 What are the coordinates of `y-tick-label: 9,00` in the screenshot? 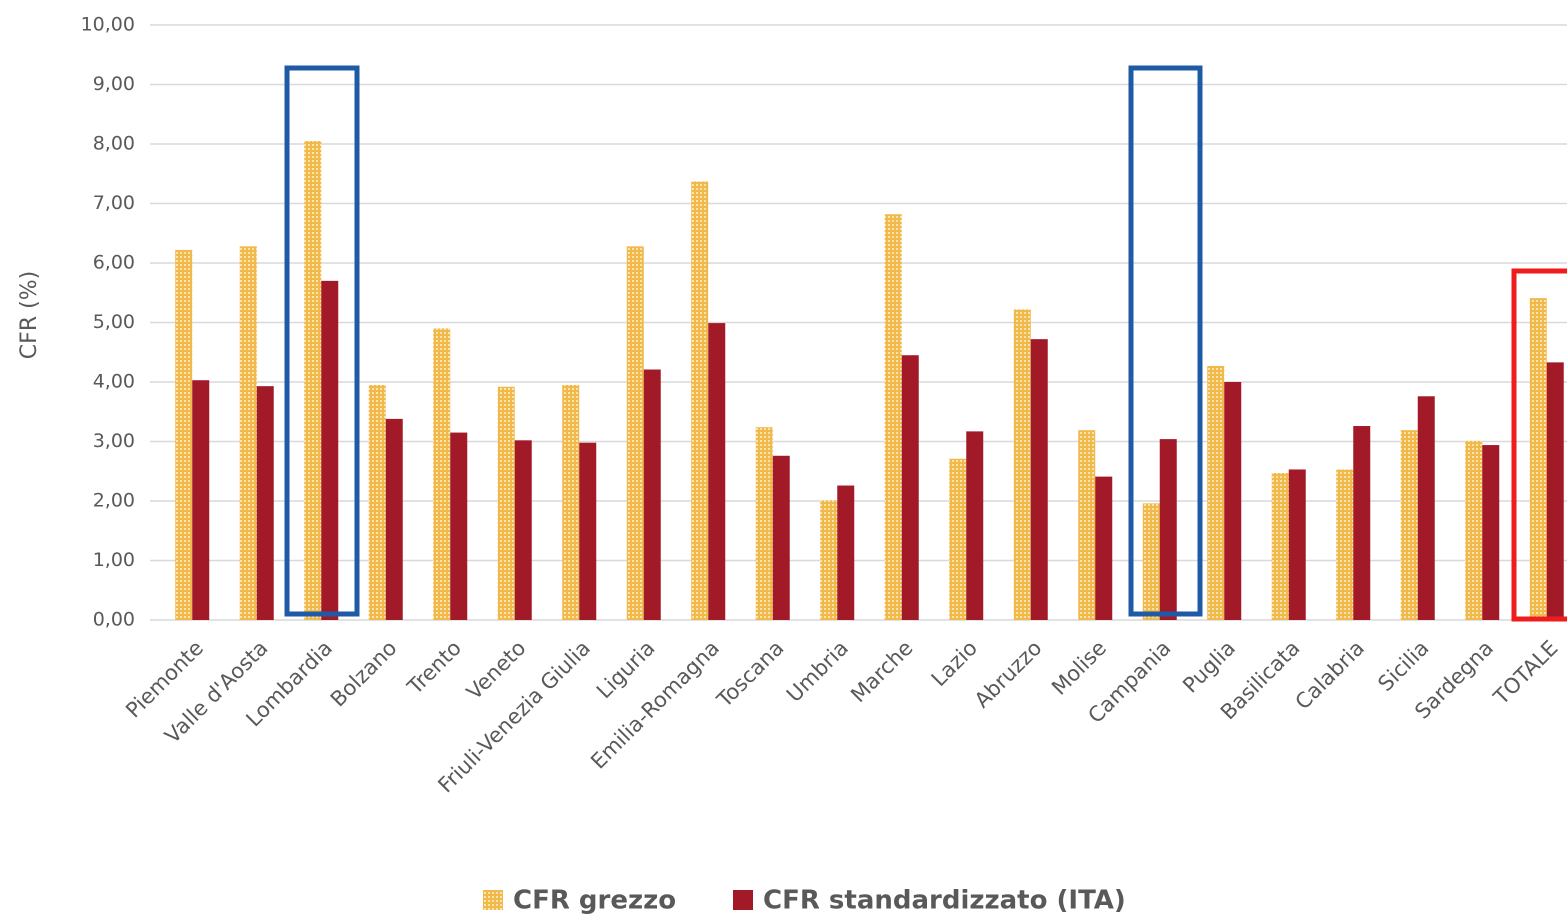 It's located at (114, 84).